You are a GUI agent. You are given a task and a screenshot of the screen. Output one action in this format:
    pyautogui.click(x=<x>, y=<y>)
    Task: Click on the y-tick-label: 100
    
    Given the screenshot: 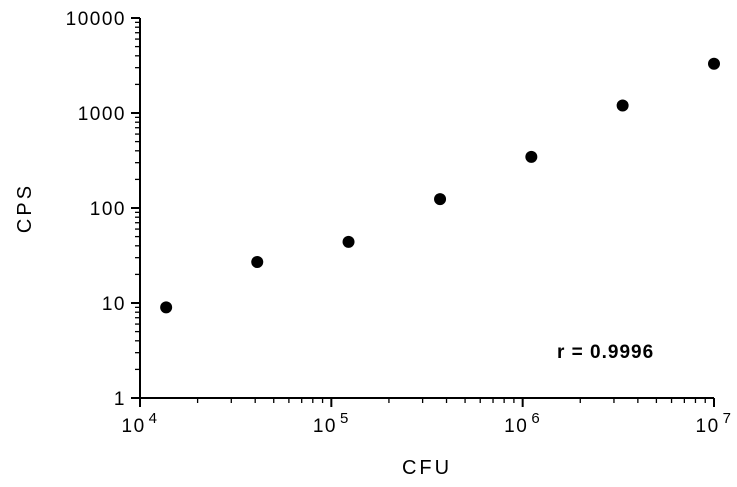 What is the action you would take?
    pyautogui.click(x=108, y=209)
    